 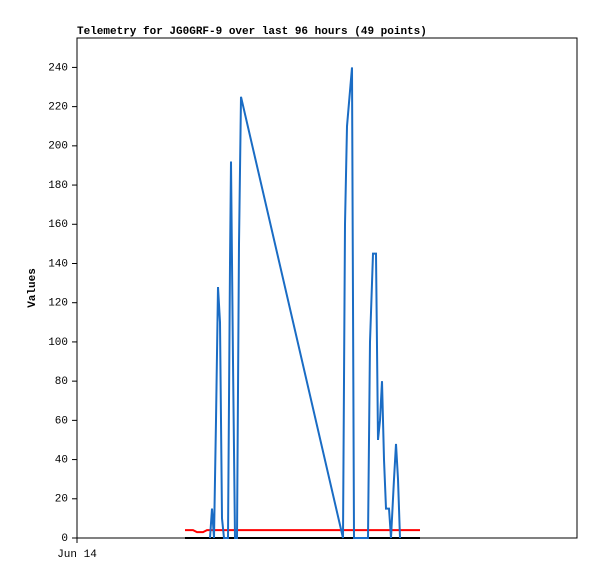 I want to click on y-tick-label: 100, so click(x=58, y=343).